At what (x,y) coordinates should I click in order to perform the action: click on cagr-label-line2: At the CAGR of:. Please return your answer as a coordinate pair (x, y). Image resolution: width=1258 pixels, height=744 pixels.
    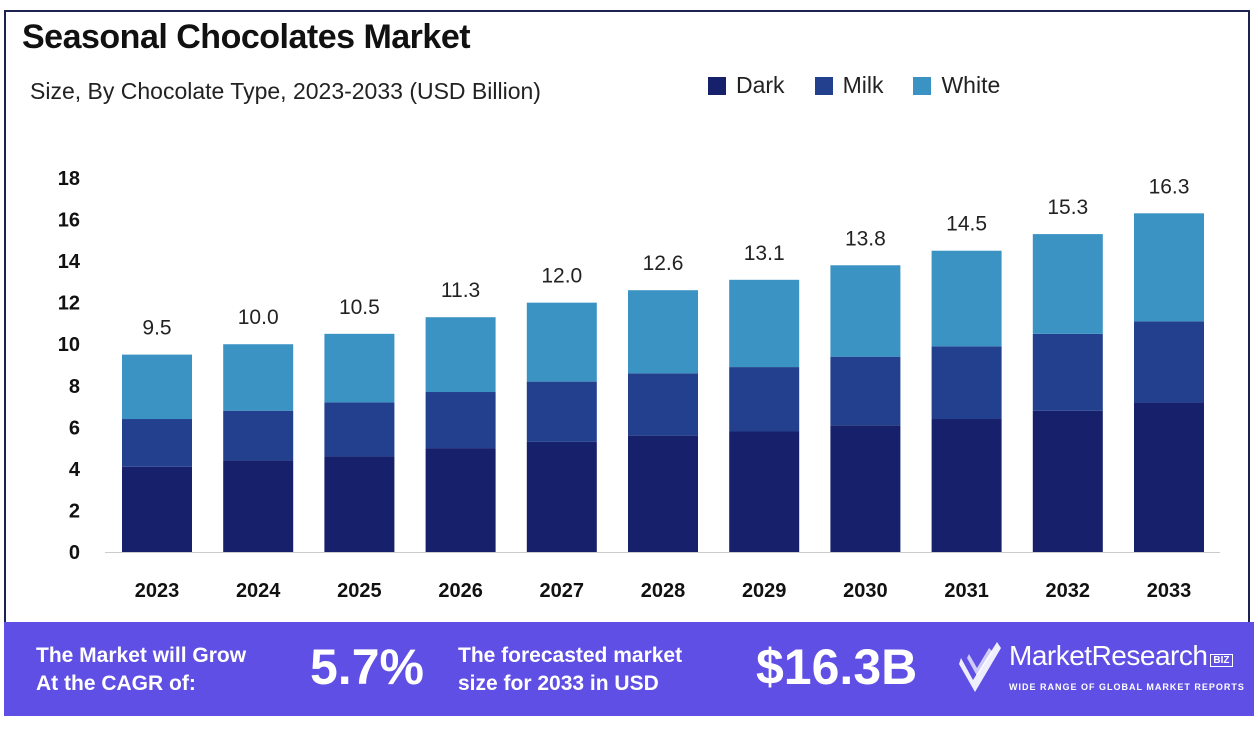
    Looking at the image, I should click on (116, 683).